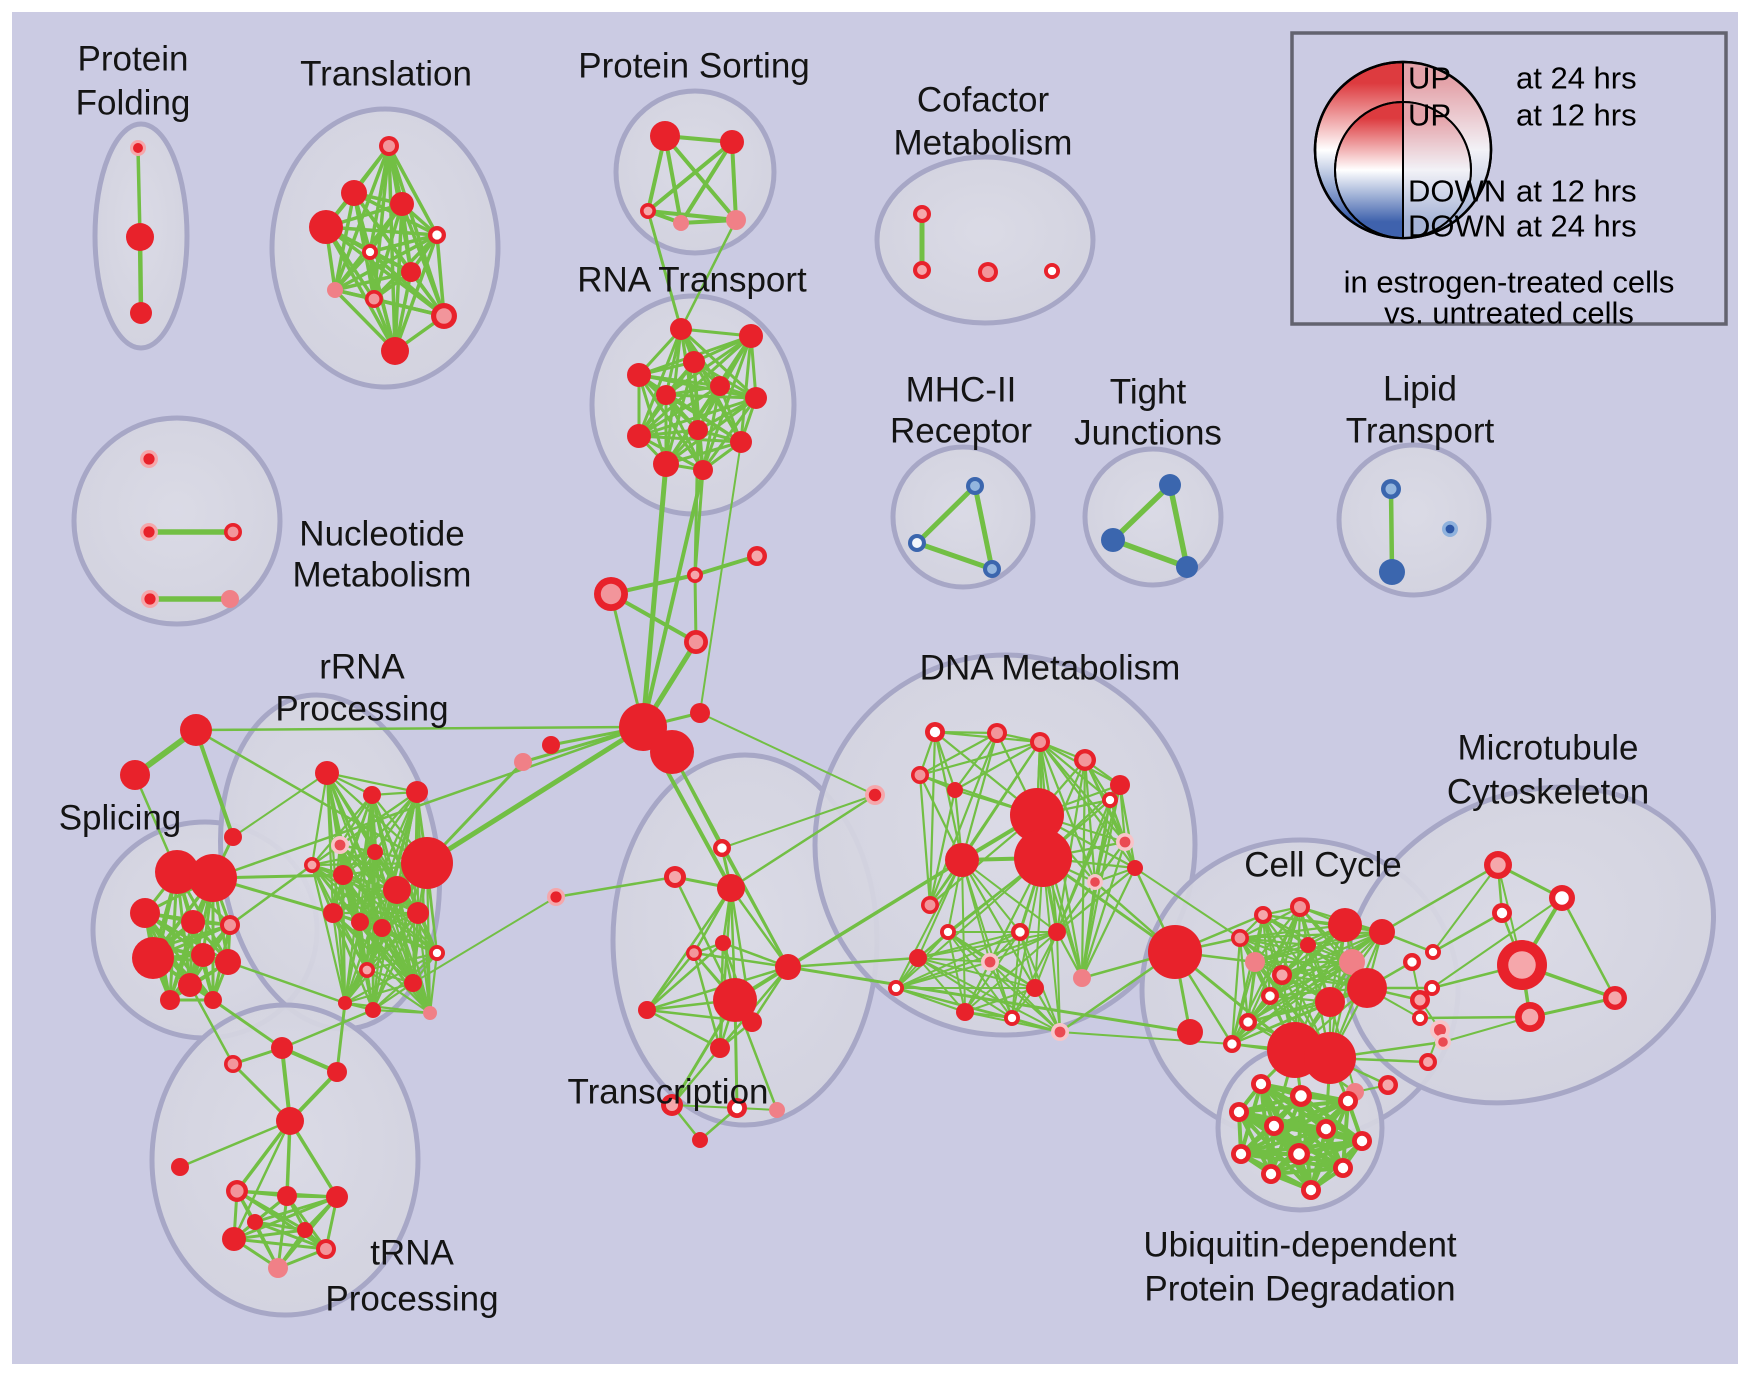  I want to click on label-cf-line1: Metabolism, so click(983, 143).